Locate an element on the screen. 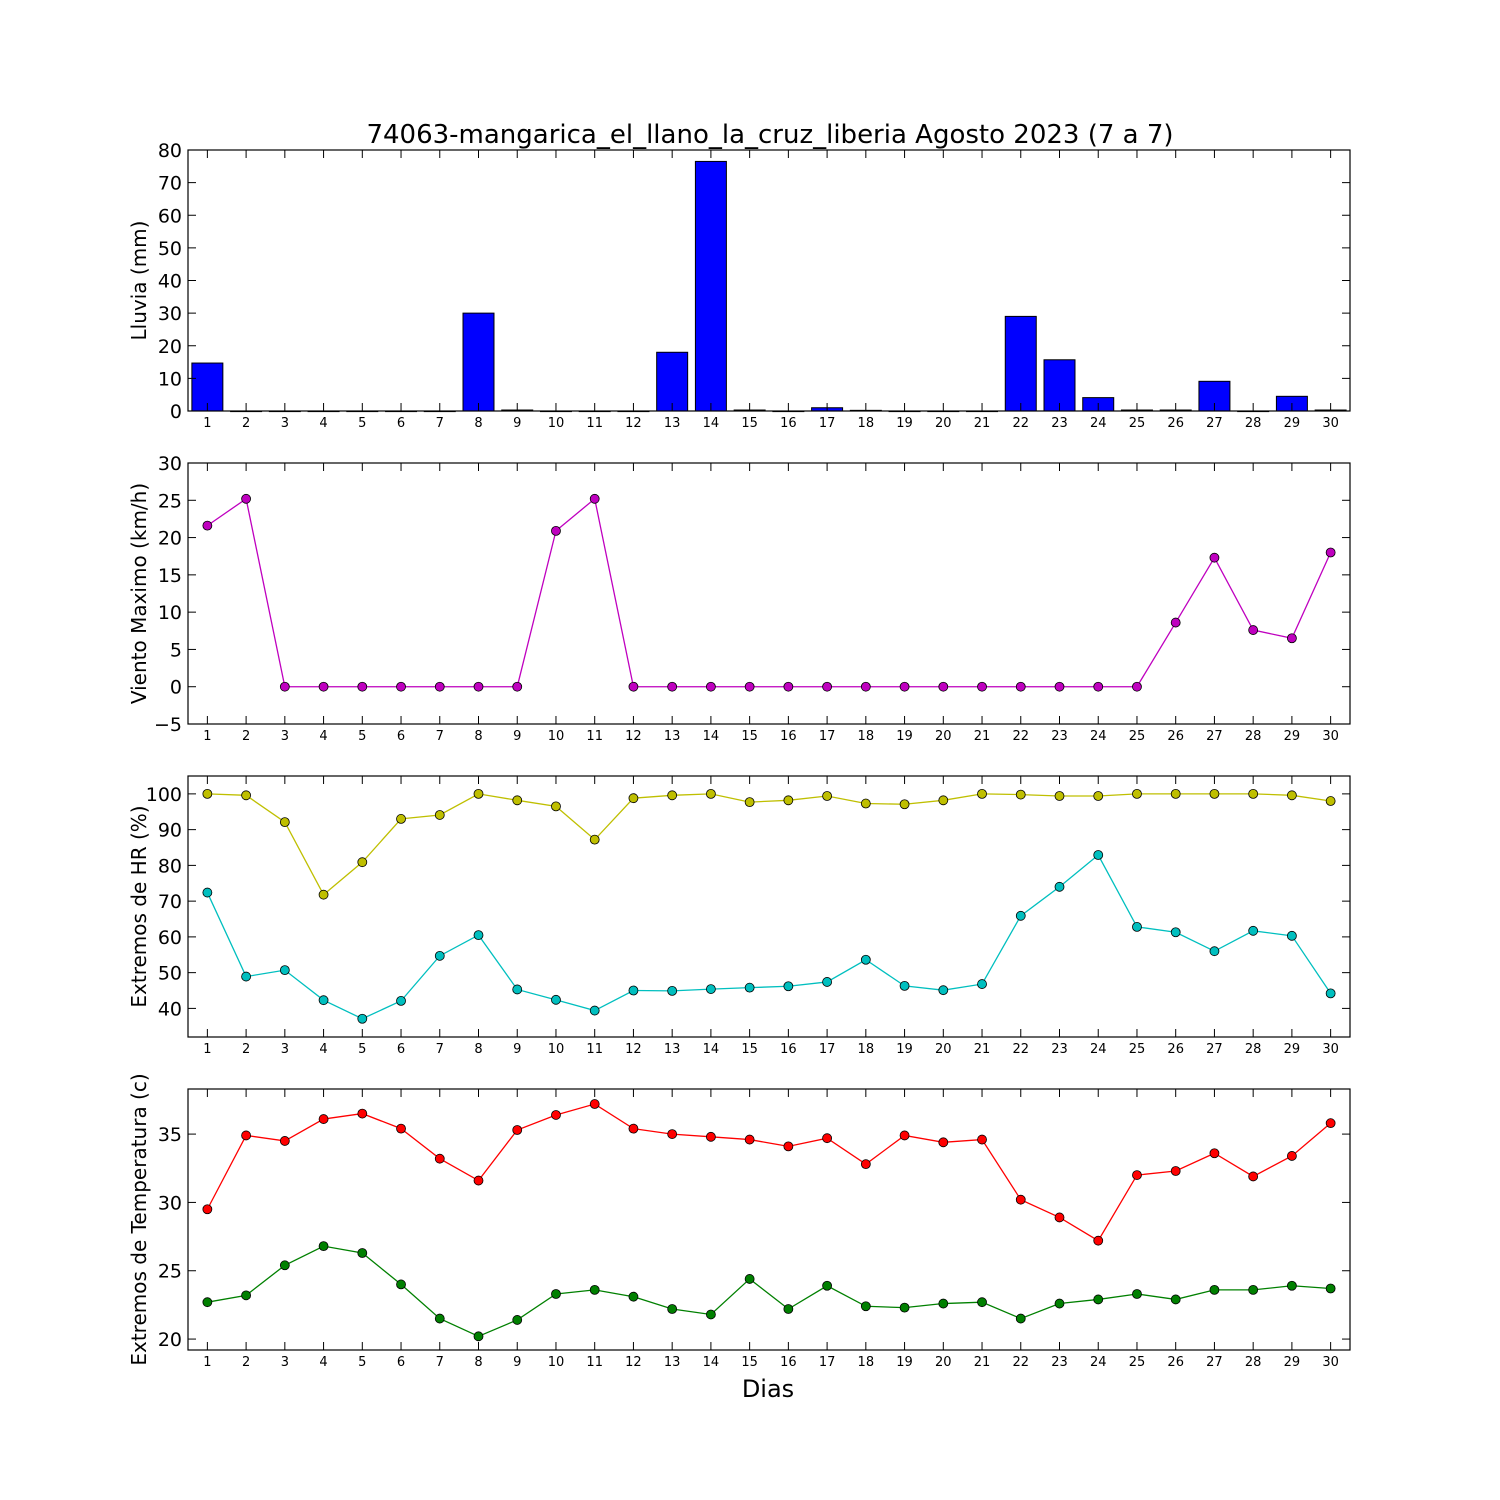  y-tick-label: 70 is located at coordinates (170, 902).